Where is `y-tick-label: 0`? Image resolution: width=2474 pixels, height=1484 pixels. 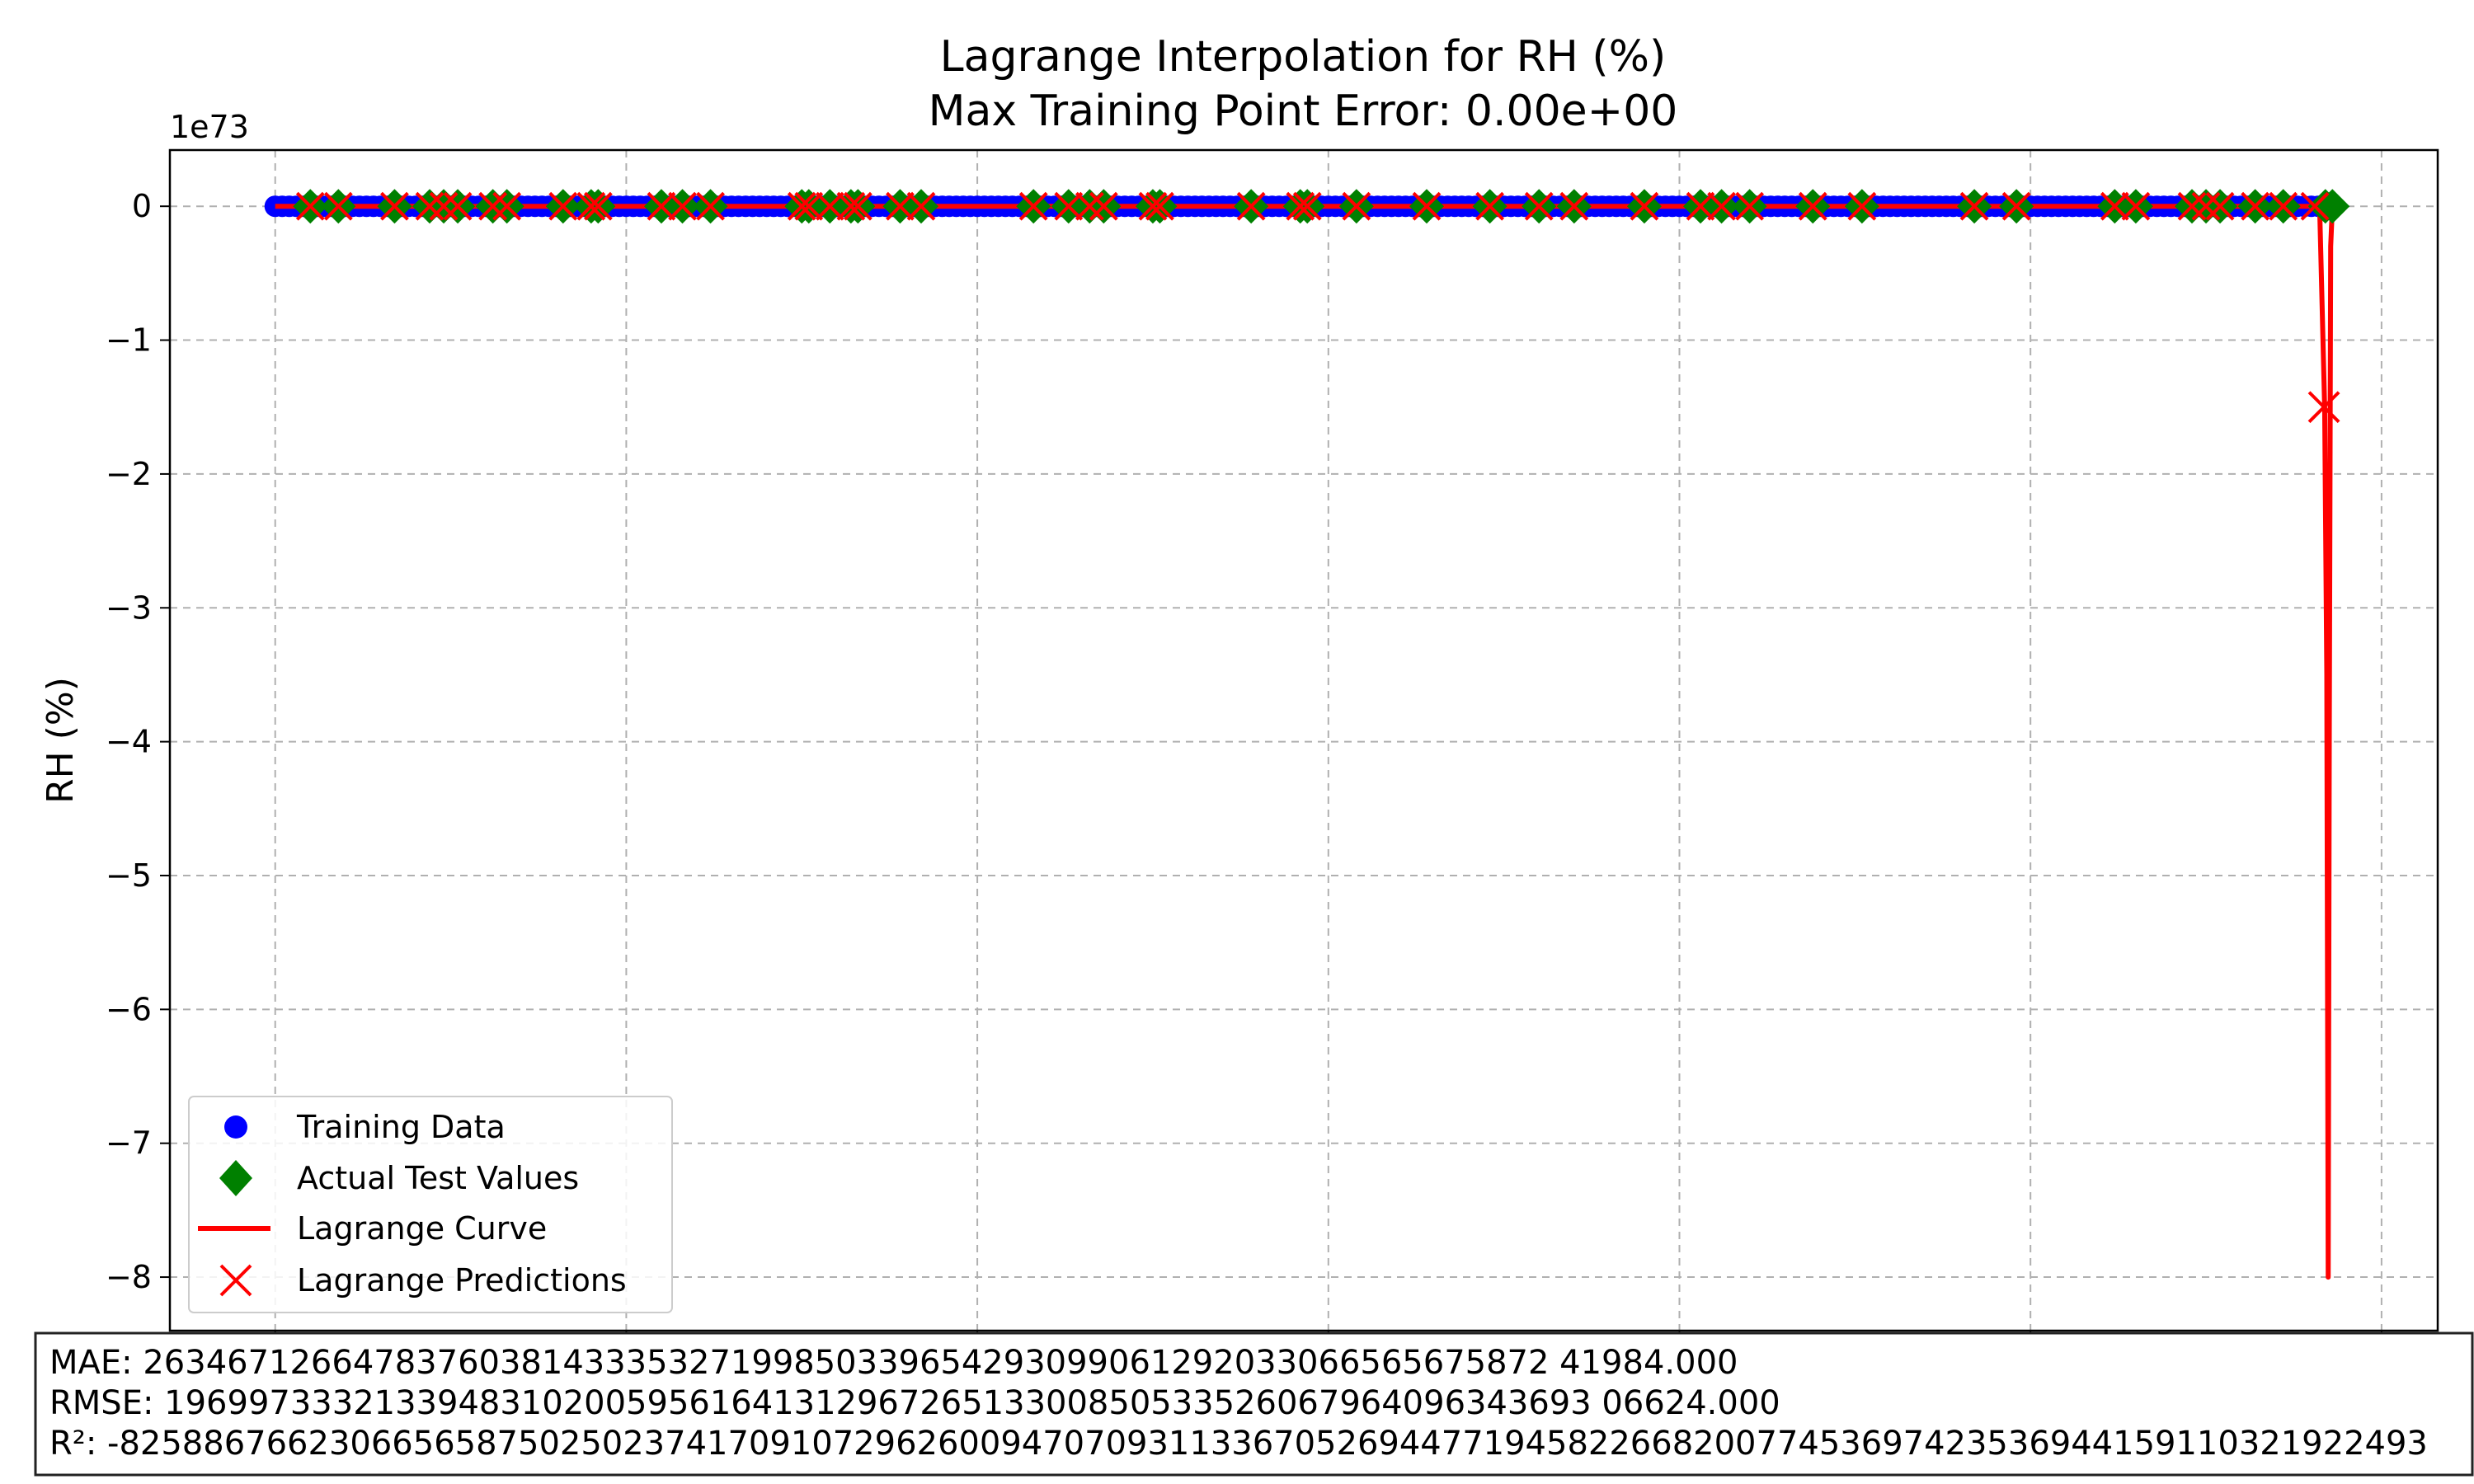
y-tick-label: 0 is located at coordinates (142, 206).